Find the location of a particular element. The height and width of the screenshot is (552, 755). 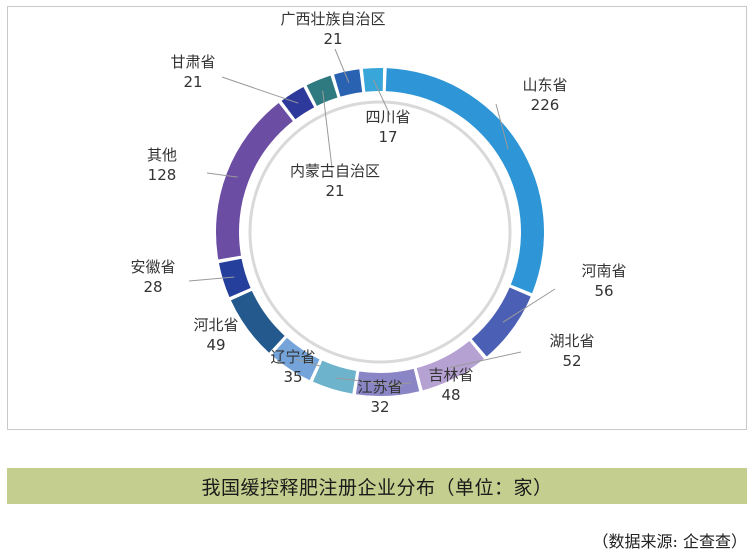

slice-label-6: 河北省 is located at coordinates (215, 325).